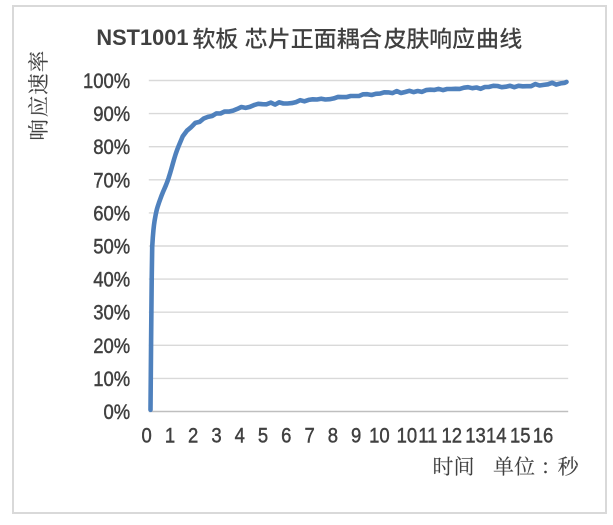  I want to click on svg-text: 9, so click(356, 435).